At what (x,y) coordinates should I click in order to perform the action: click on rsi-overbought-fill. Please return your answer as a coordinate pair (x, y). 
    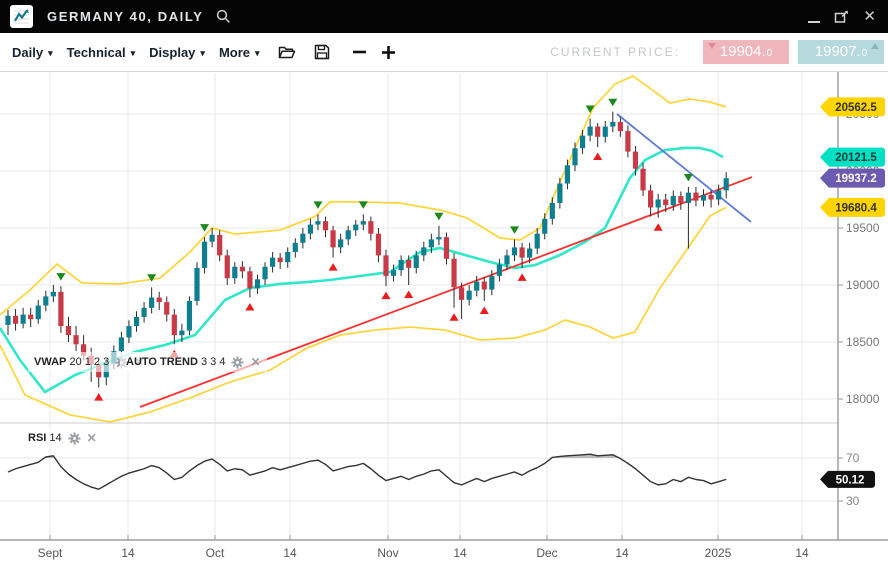
    Looking at the image, I should click on (585, 456).